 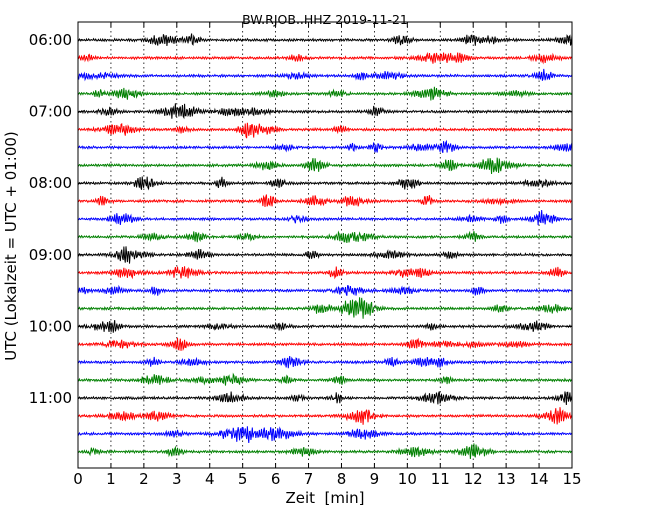 I want to click on y-tick-label: 08:00, so click(x=50, y=183).